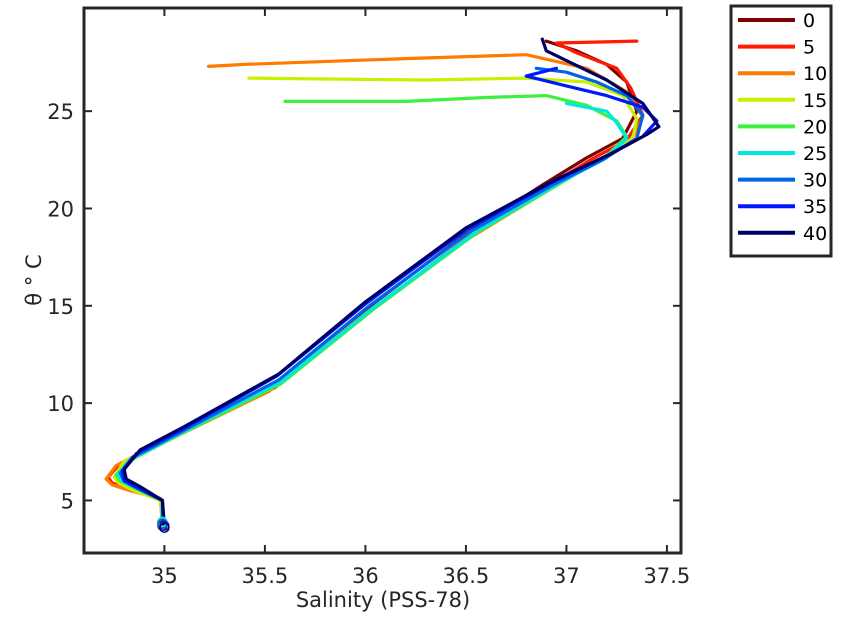 The height and width of the screenshot is (621, 843). I want to click on y-tick-label: 15, so click(60, 307).